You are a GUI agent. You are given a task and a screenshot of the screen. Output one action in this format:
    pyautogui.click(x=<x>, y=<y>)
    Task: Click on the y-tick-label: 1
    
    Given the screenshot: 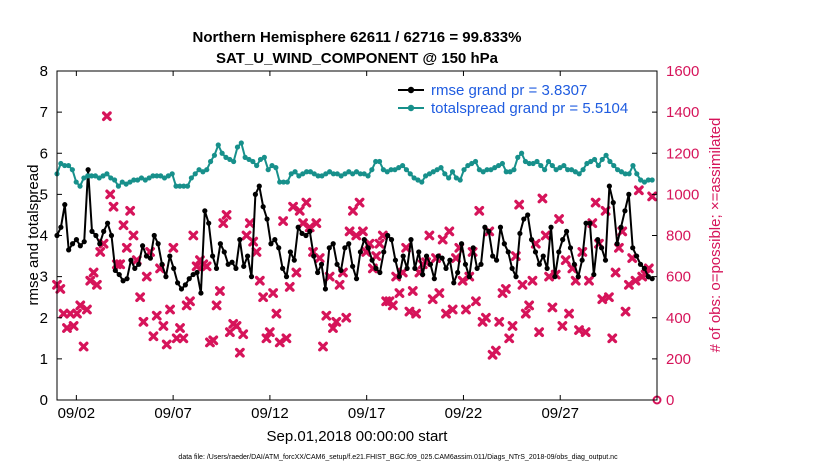 What is the action you would take?
    pyautogui.click(x=44, y=359)
    